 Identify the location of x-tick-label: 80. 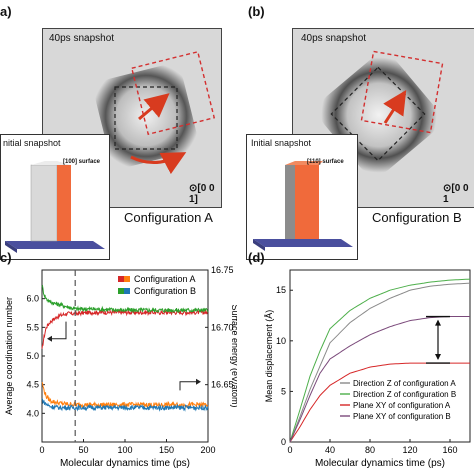
(370, 450).